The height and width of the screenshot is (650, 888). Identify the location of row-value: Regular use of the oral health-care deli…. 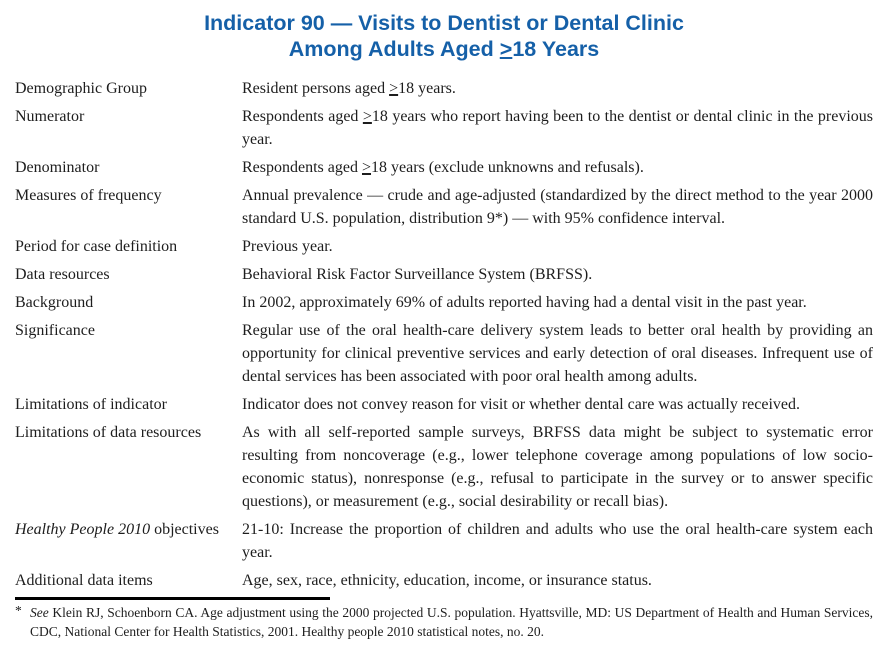
(557, 353).